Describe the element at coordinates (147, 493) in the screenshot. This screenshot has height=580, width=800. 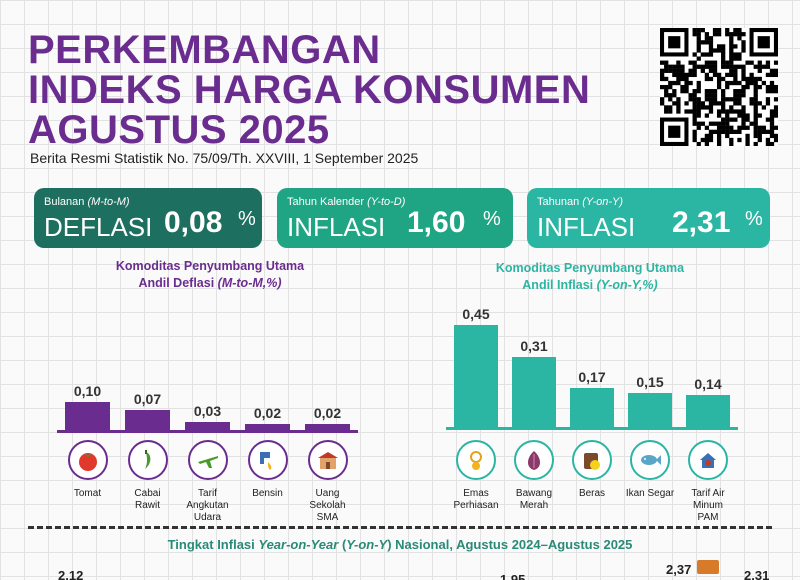
I see `category-label-line: Cabai` at that location.